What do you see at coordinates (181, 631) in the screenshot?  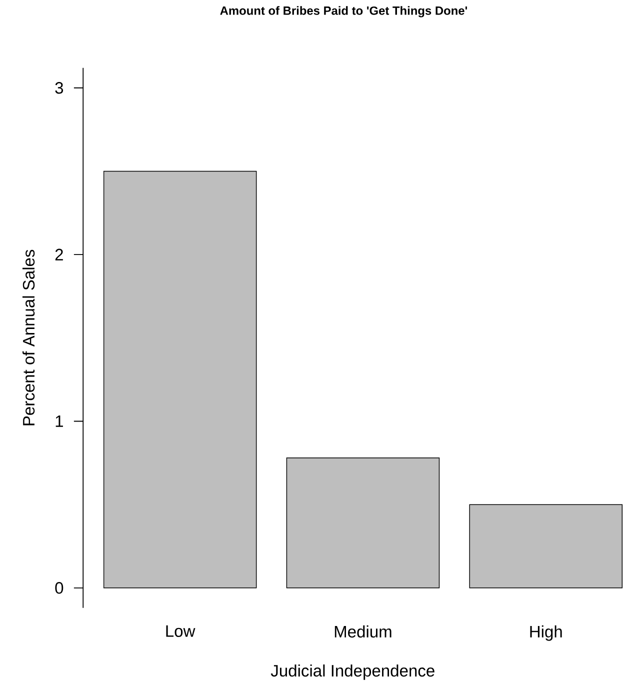 I see `x-tick-label: Low` at bounding box center [181, 631].